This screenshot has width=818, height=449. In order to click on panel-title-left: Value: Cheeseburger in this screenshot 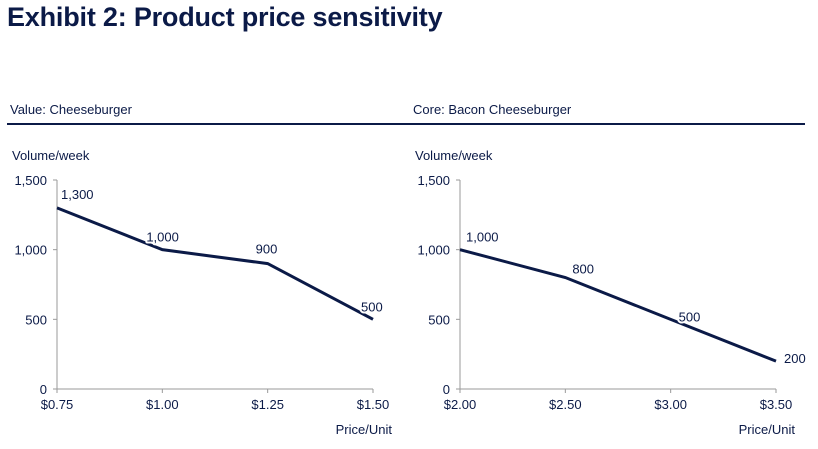, I will do `click(71, 109)`.